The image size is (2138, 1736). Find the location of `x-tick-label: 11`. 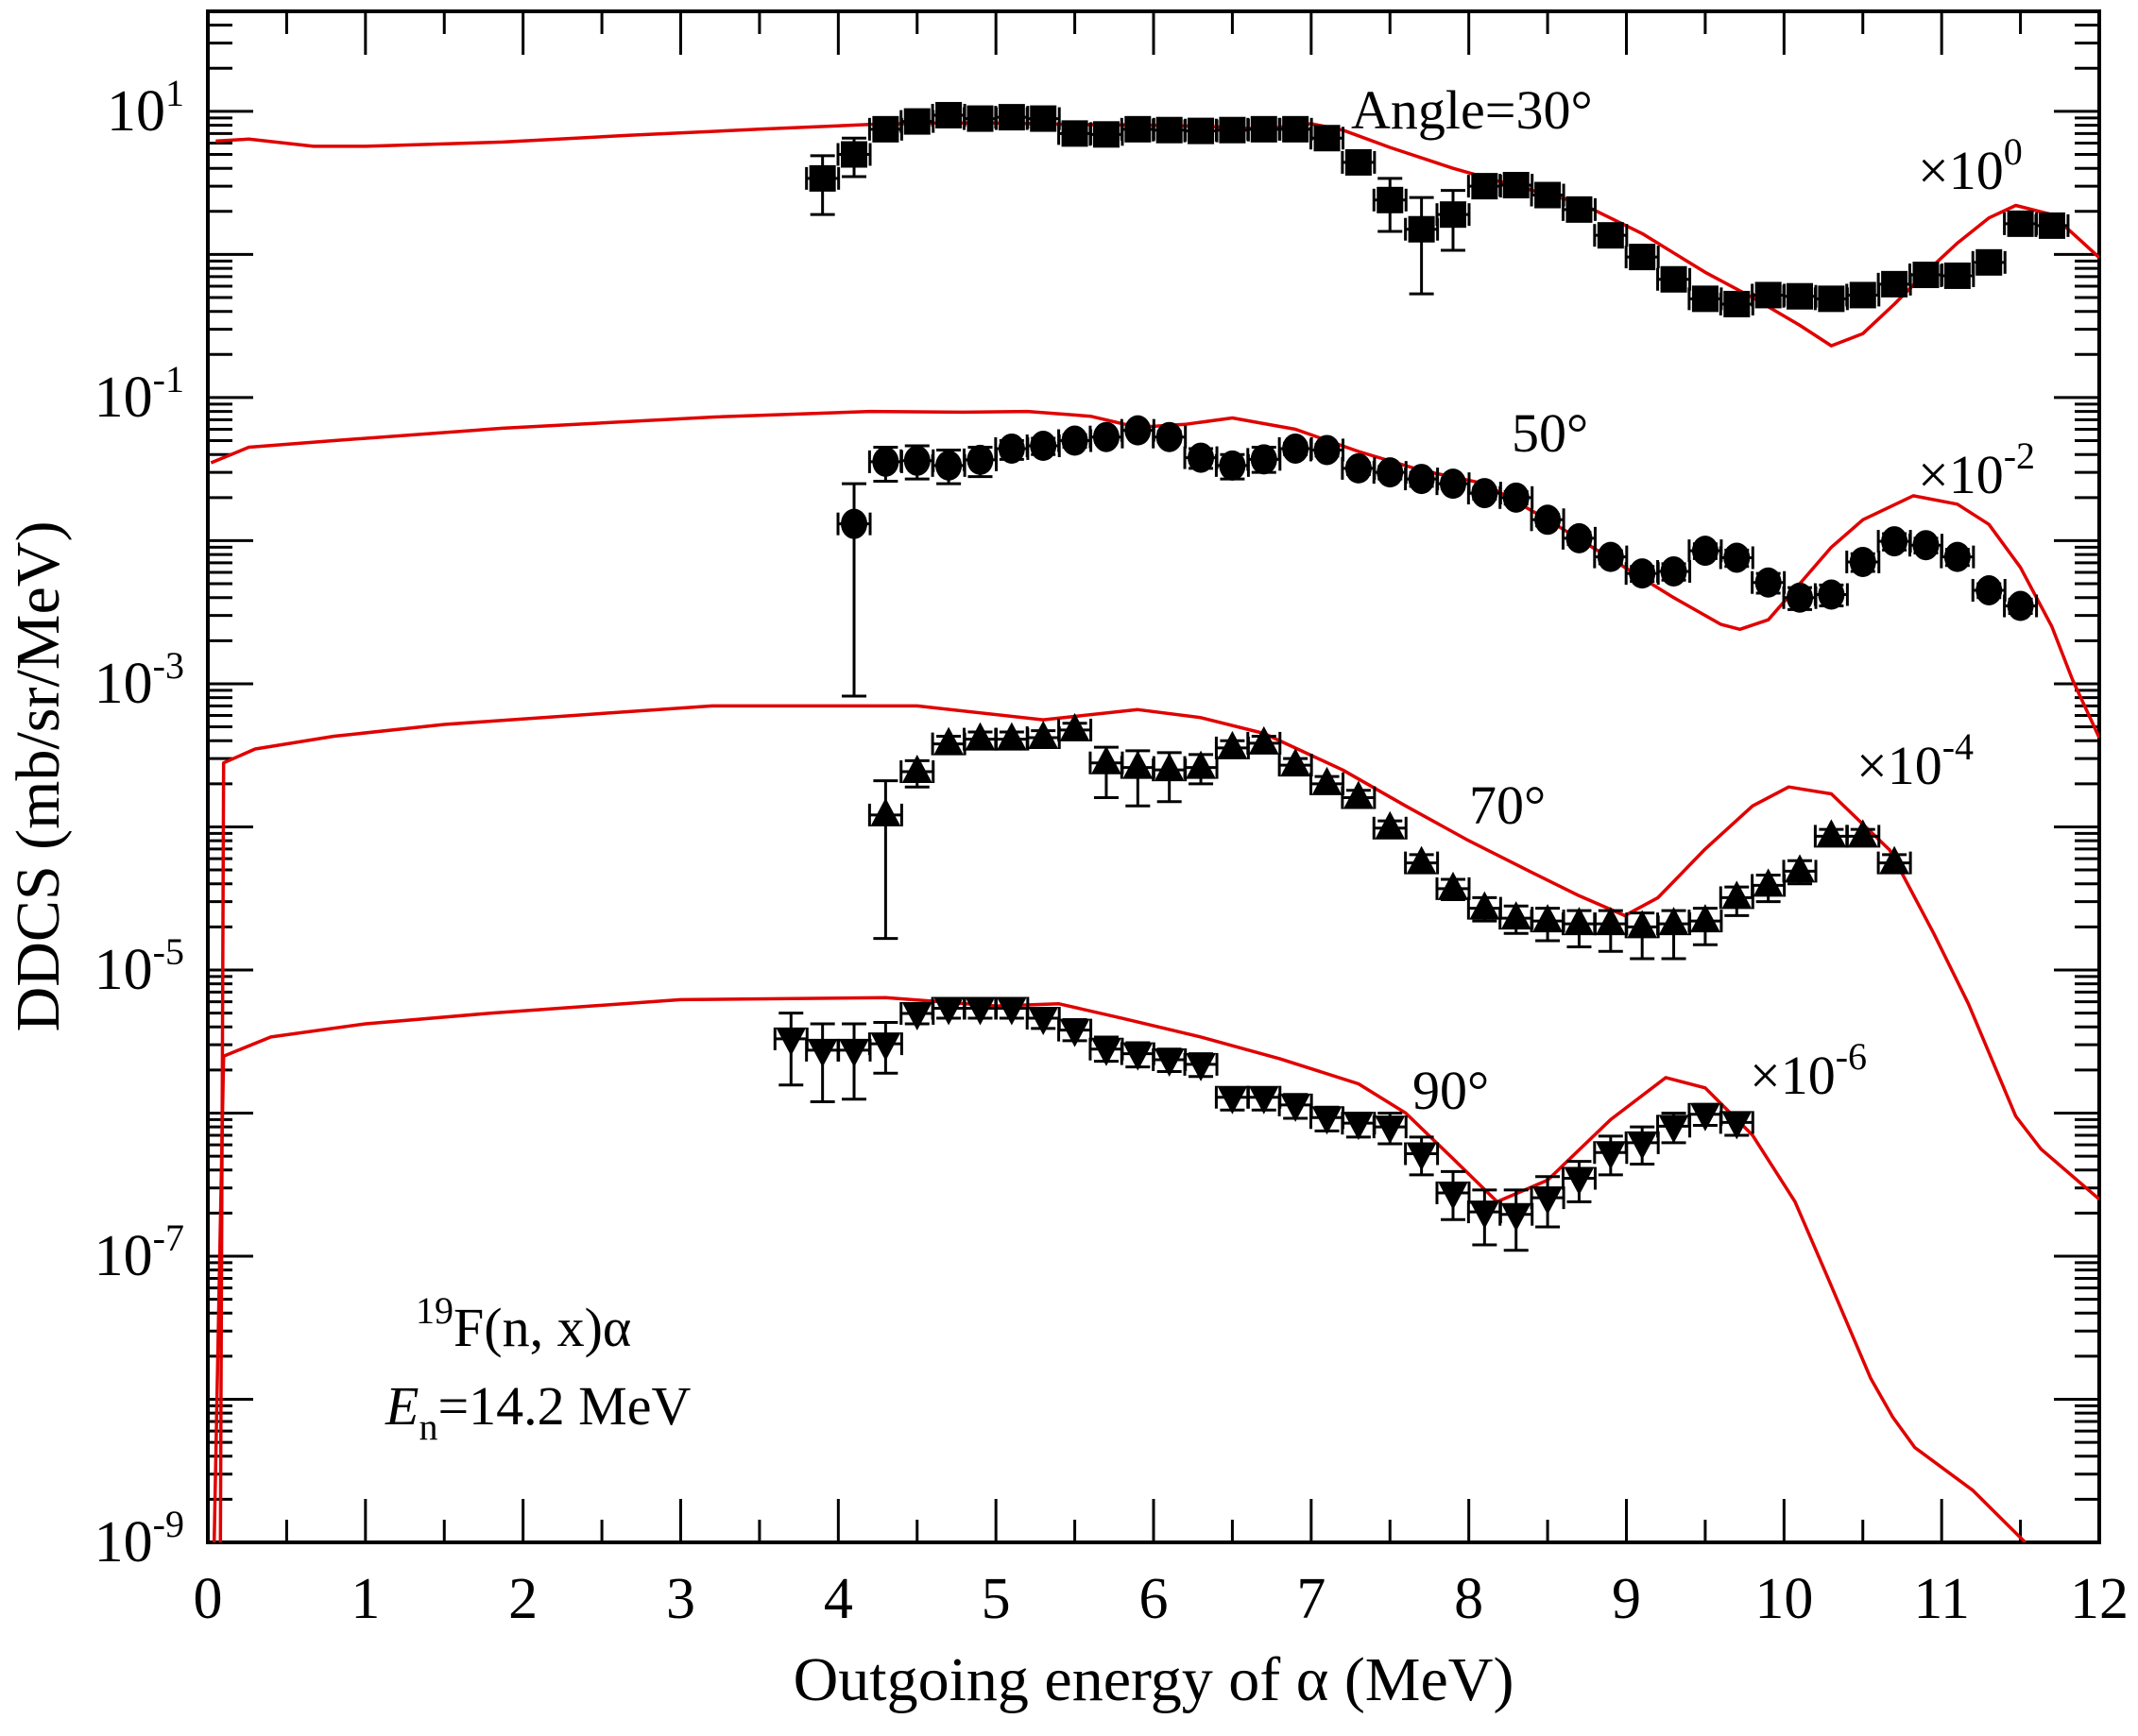

x-tick-label: 11 is located at coordinates (1941, 1599).